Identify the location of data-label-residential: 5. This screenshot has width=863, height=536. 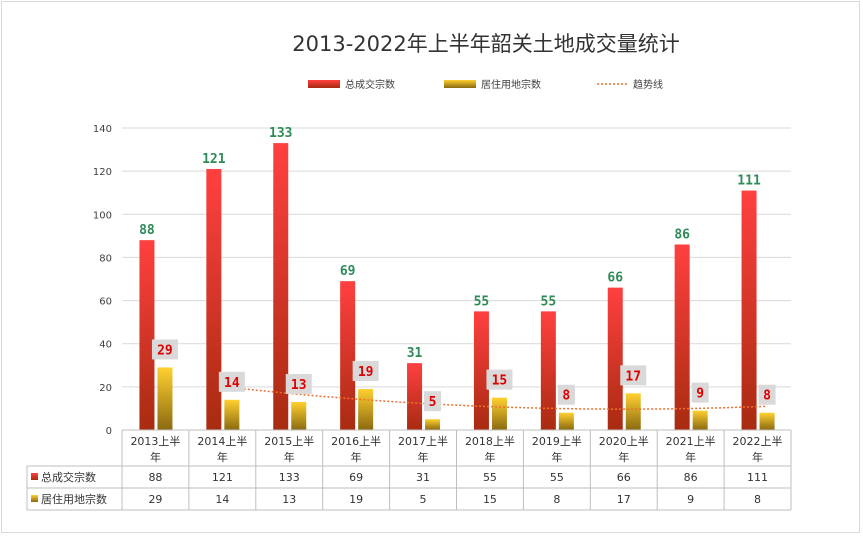
(433, 402).